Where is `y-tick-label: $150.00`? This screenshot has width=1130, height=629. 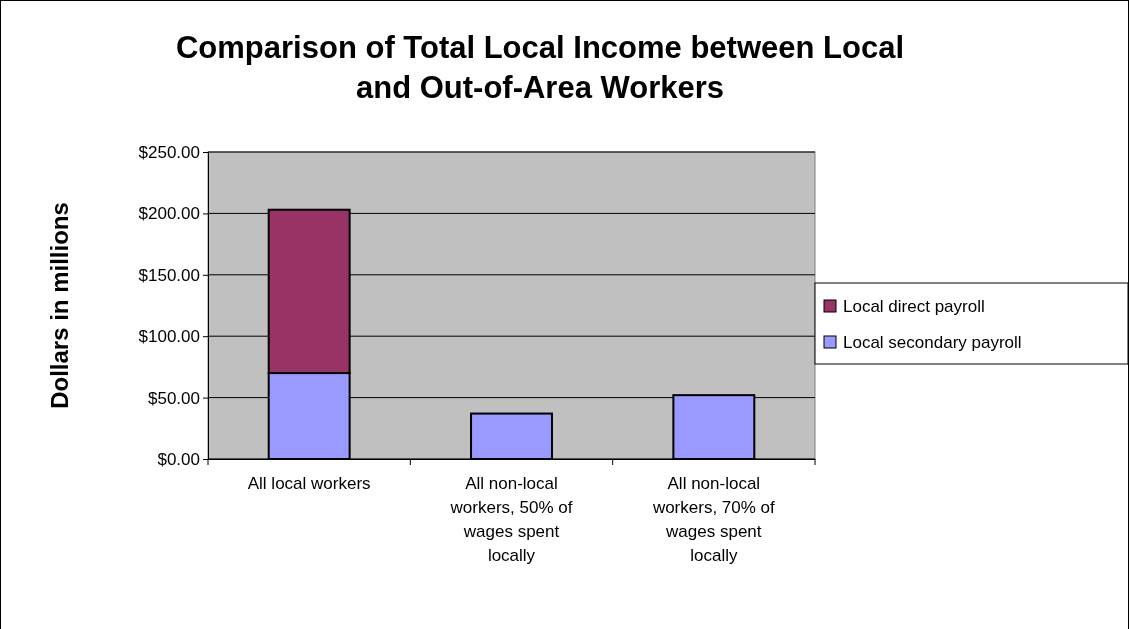 y-tick-label: $150.00 is located at coordinates (169, 275).